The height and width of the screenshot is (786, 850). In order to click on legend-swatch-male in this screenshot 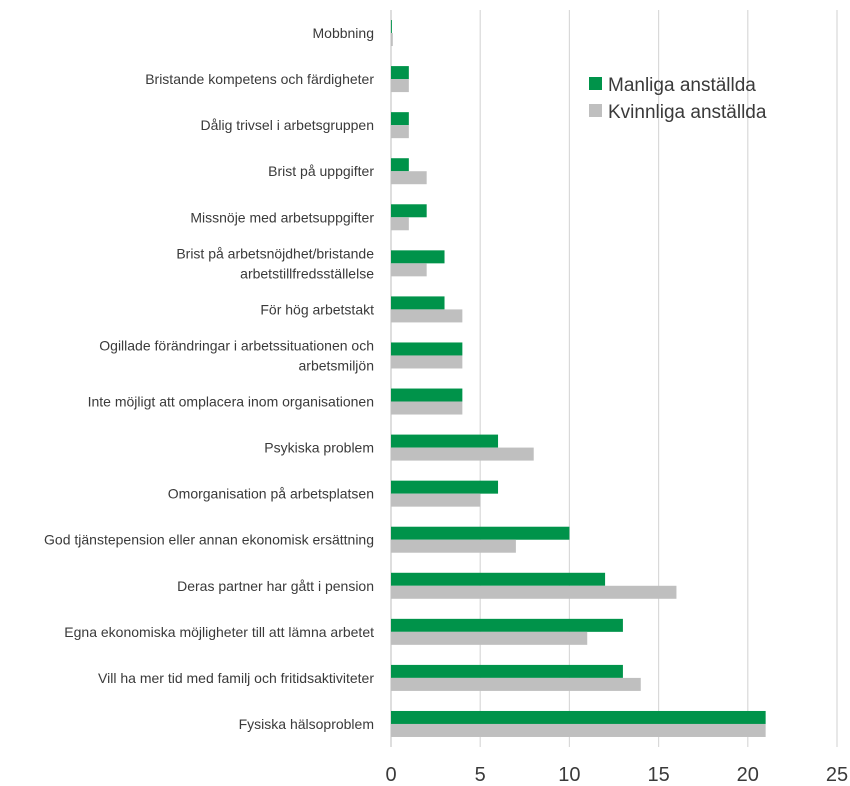, I will do `click(595, 83)`.